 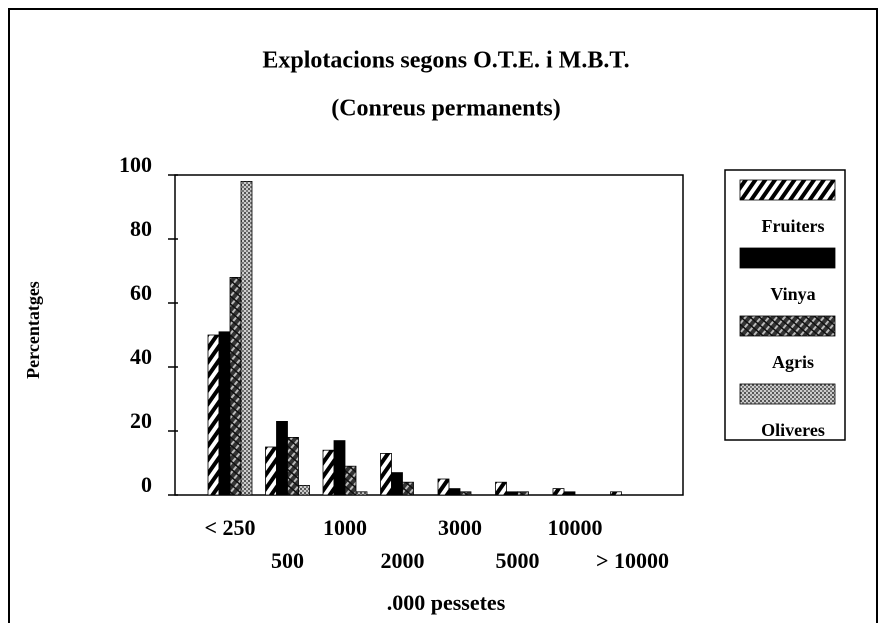 What do you see at coordinates (793, 430) in the screenshot?
I see `legend-label: Oliveres` at bounding box center [793, 430].